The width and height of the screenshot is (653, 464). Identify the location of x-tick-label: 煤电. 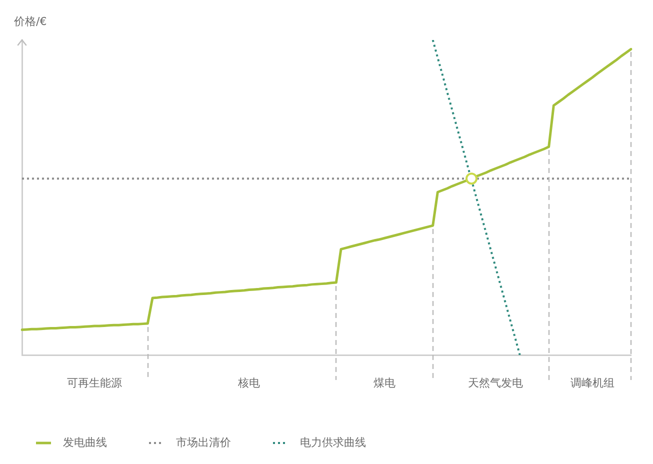
(385, 383).